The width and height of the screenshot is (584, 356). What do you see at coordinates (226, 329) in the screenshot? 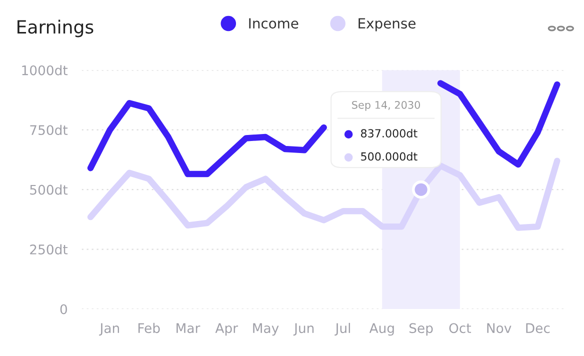
I see `x-tick-label: Apr` at bounding box center [226, 329].